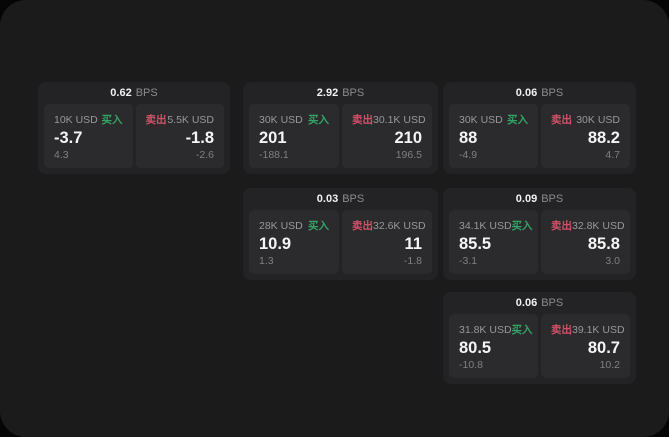 This screenshot has width=669, height=437. I want to click on sell-price: 80.7, so click(603, 348).